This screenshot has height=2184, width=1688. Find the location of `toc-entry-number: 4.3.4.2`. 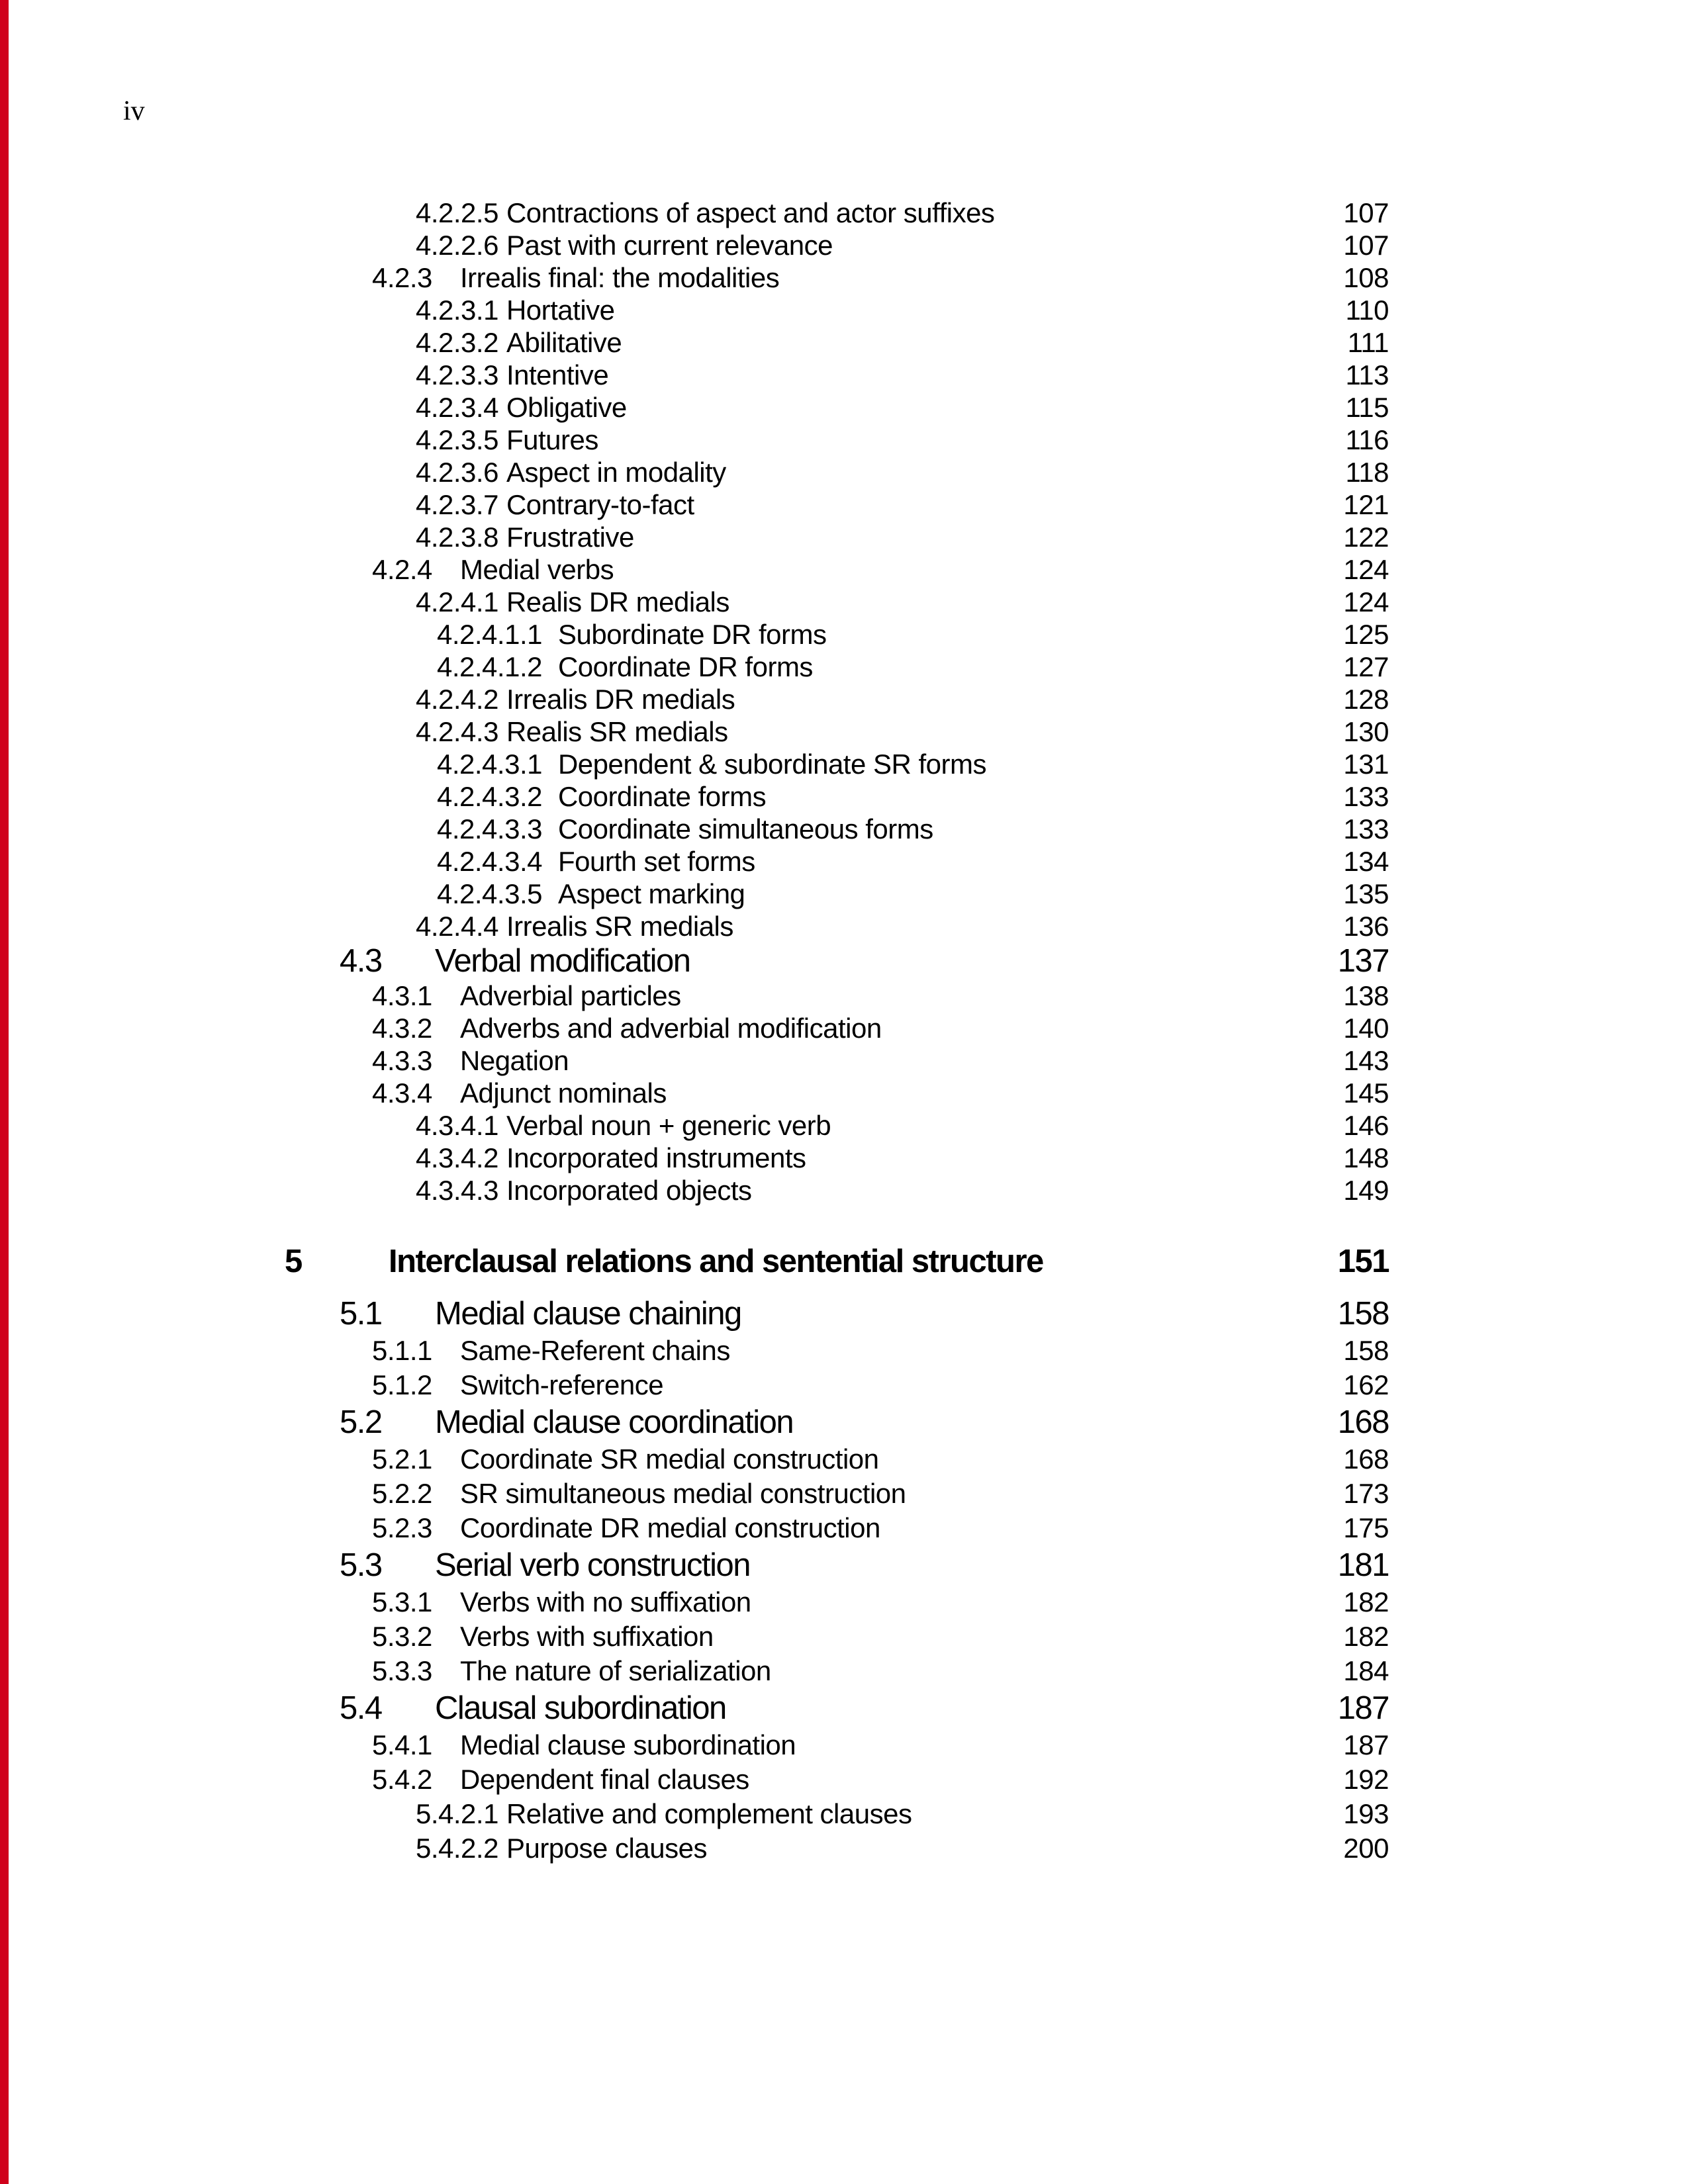

toc-entry-number: 4.3.4.2 is located at coordinates (457, 1157).